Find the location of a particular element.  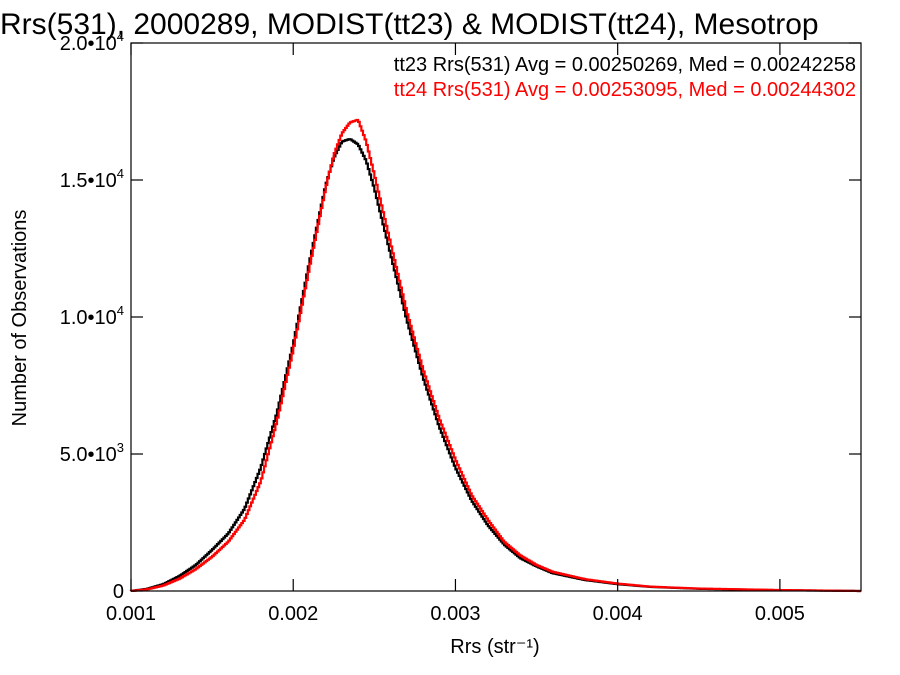

x-axis-label: Rrs (str⁻¹) is located at coordinates (494, 647).